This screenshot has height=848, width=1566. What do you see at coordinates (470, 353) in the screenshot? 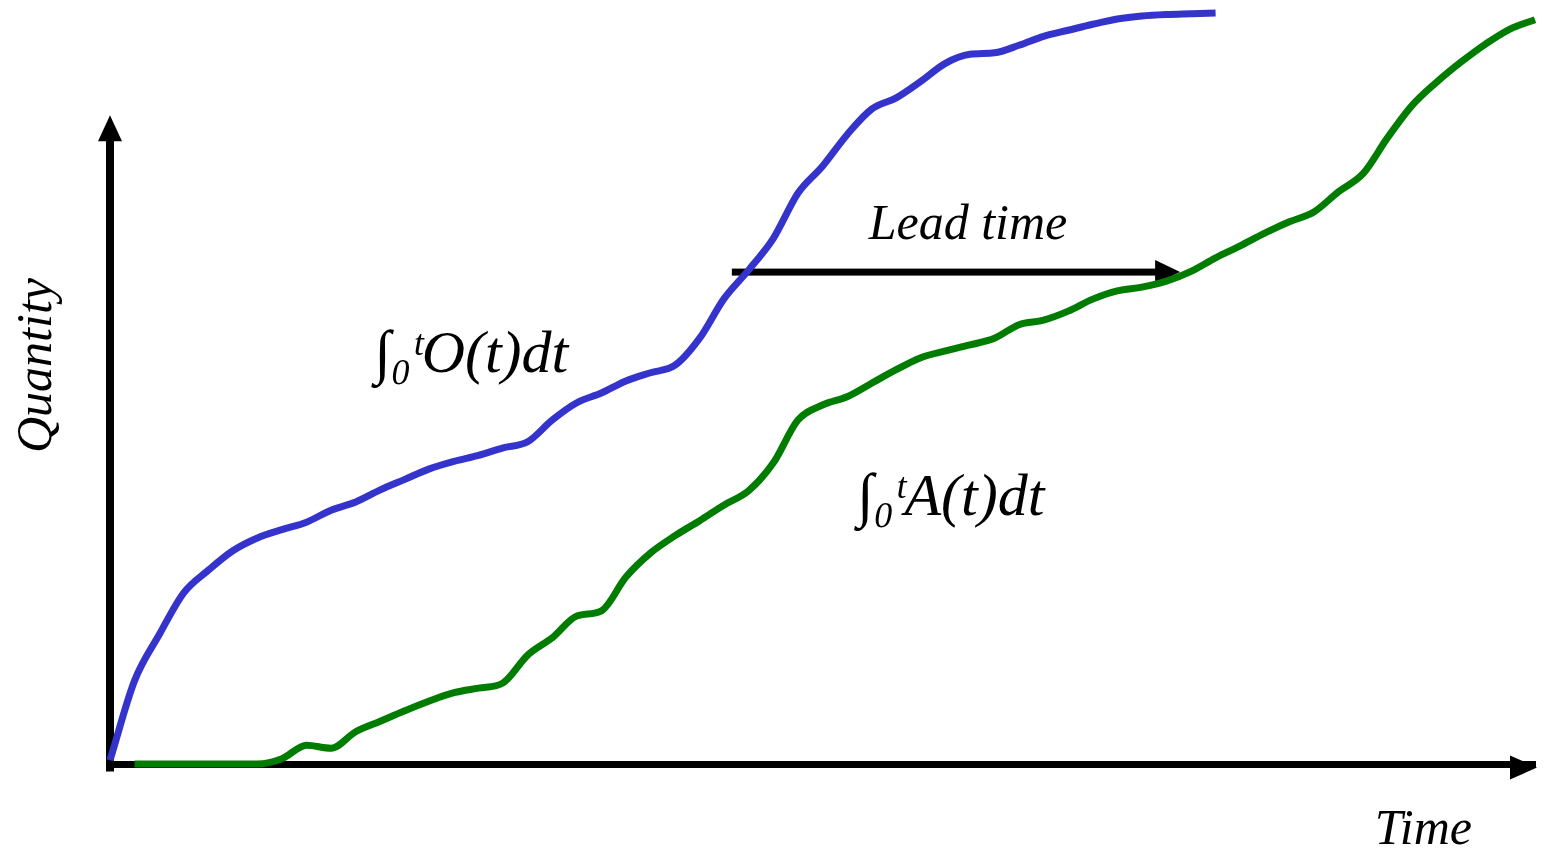
I see `series-label: ∫₀ᵗO(t)dt` at bounding box center [470, 353].